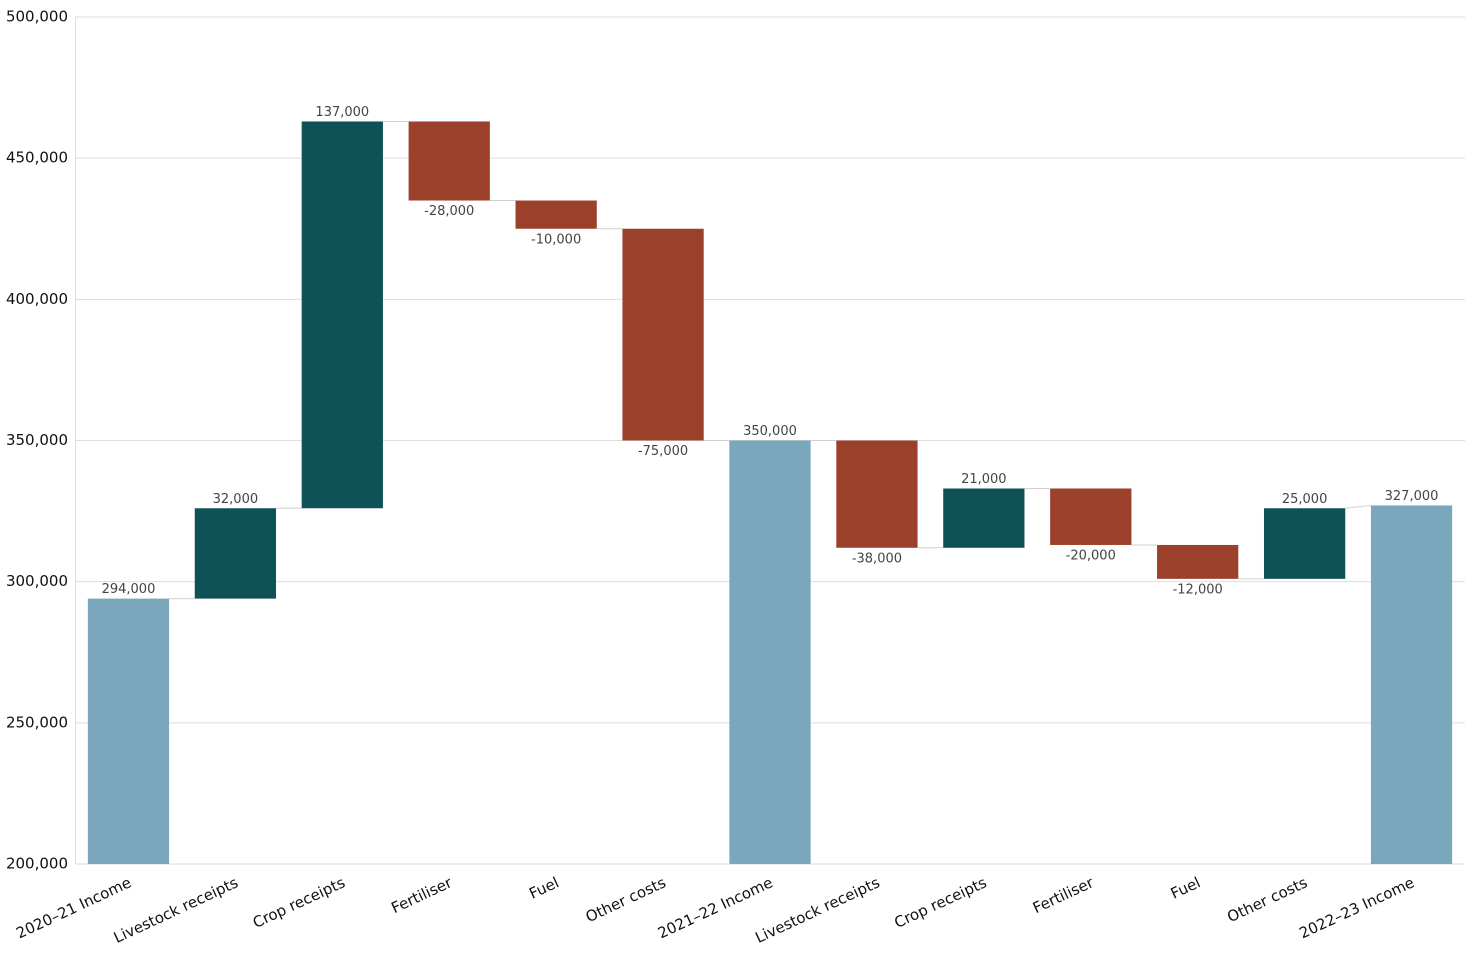 This screenshot has height=969, width=1480. I want to click on y-tick-label: 500,000, so click(37, 17).